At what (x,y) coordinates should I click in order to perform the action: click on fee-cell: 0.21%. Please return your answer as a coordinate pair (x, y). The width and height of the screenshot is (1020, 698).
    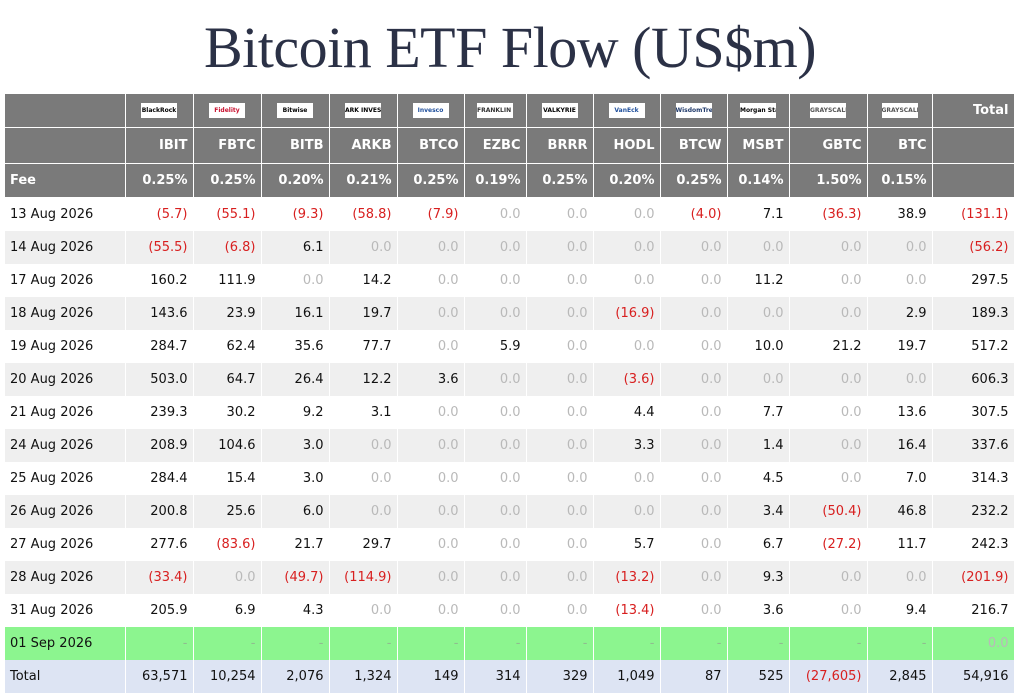
    Looking at the image, I should click on (363, 180).